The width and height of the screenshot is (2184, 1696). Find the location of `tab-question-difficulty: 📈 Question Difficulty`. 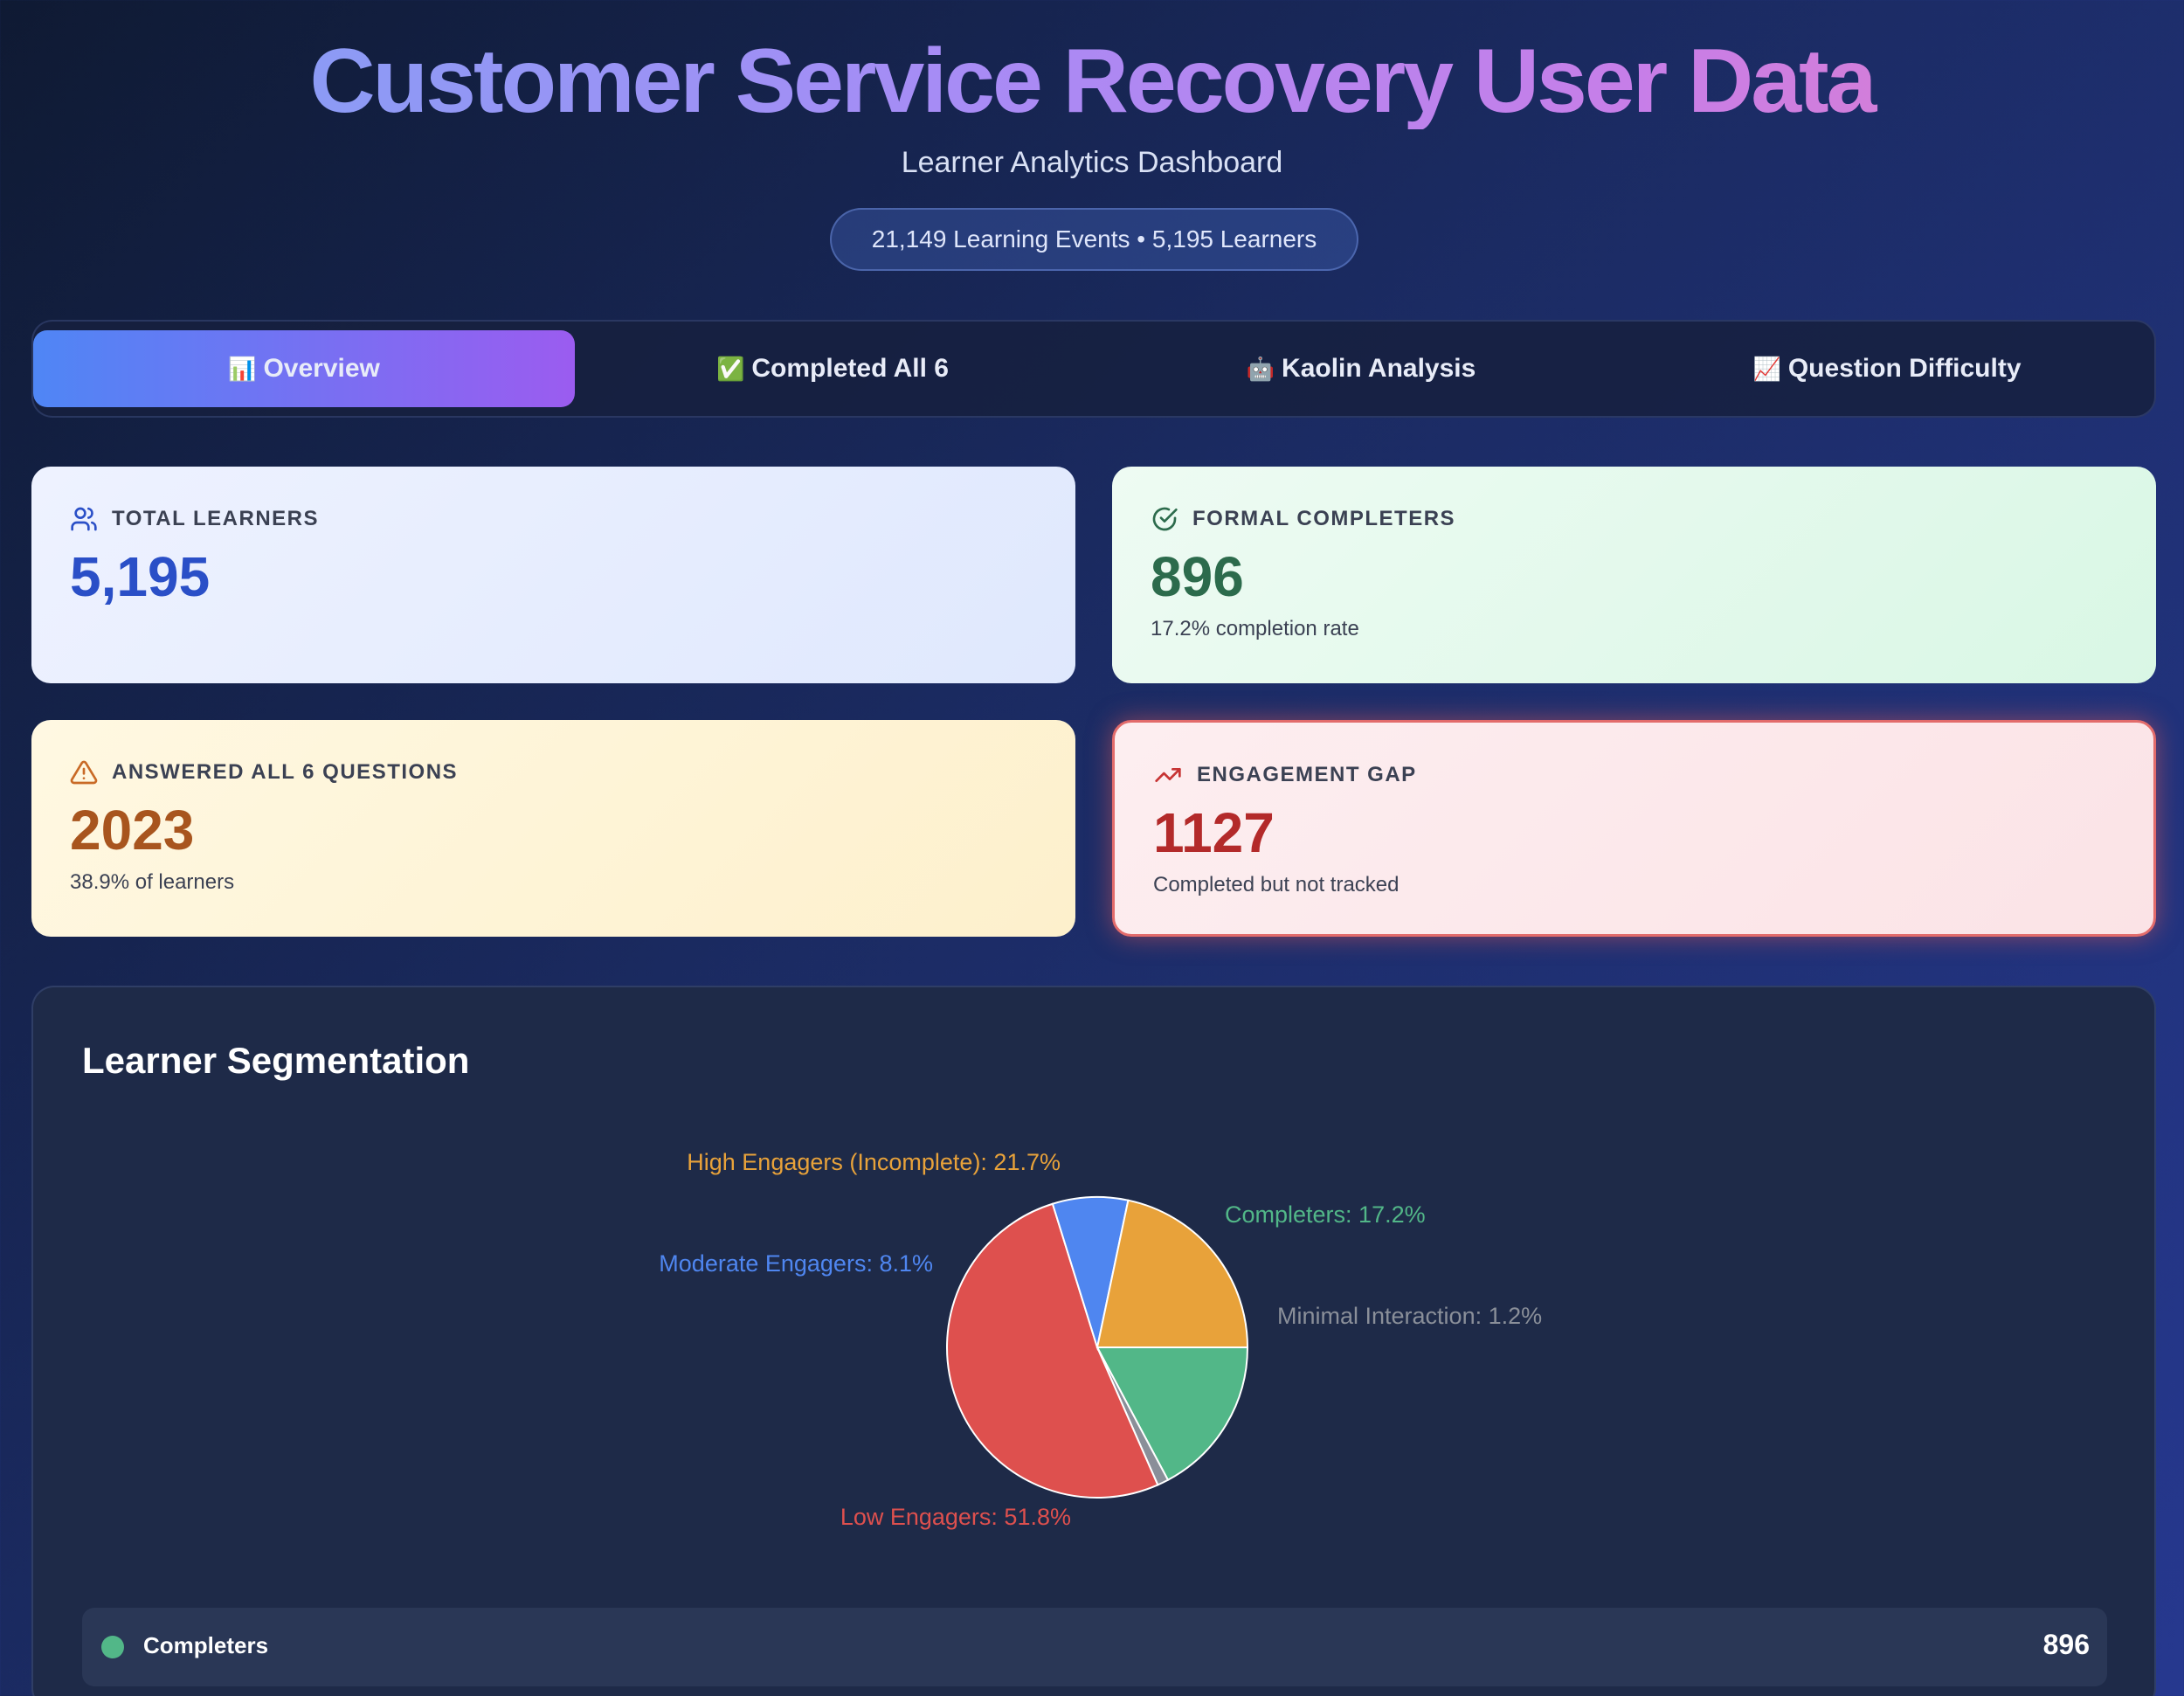

tab-question-difficulty: 📈 Question Difficulty is located at coordinates (1887, 368).